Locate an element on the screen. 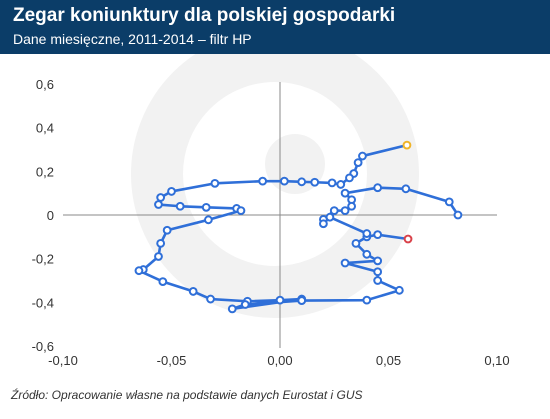 This screenshot has height=419, width=550. chart-subtitle: Dane miesięczne, 2011-2014 – filtr HP is located at coordinates (132, 39).